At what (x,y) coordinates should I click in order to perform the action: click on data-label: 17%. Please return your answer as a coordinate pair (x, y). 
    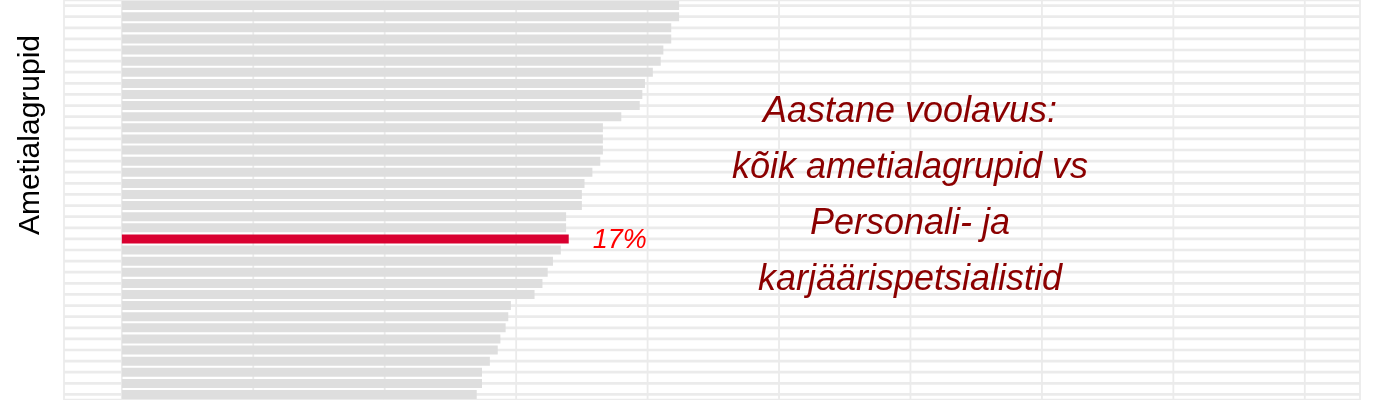
    Looking at the image, I should click on (619, 239).